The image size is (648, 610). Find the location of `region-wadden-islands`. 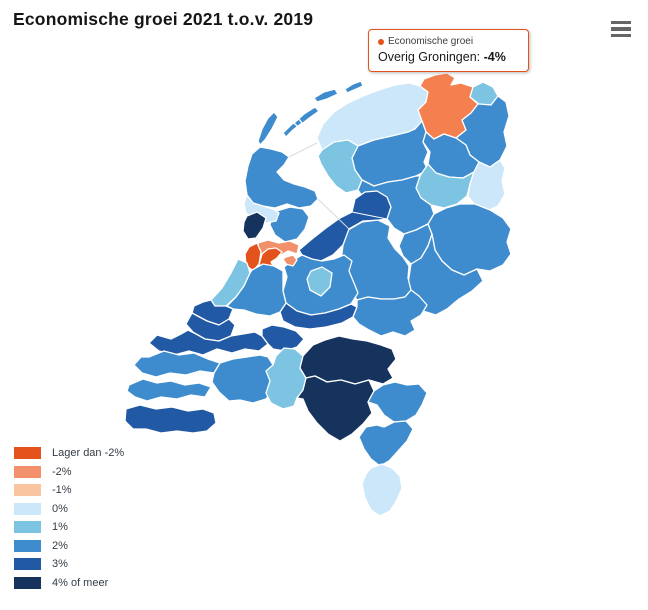

region-wadden-islands is located at coordinates (310, 113).